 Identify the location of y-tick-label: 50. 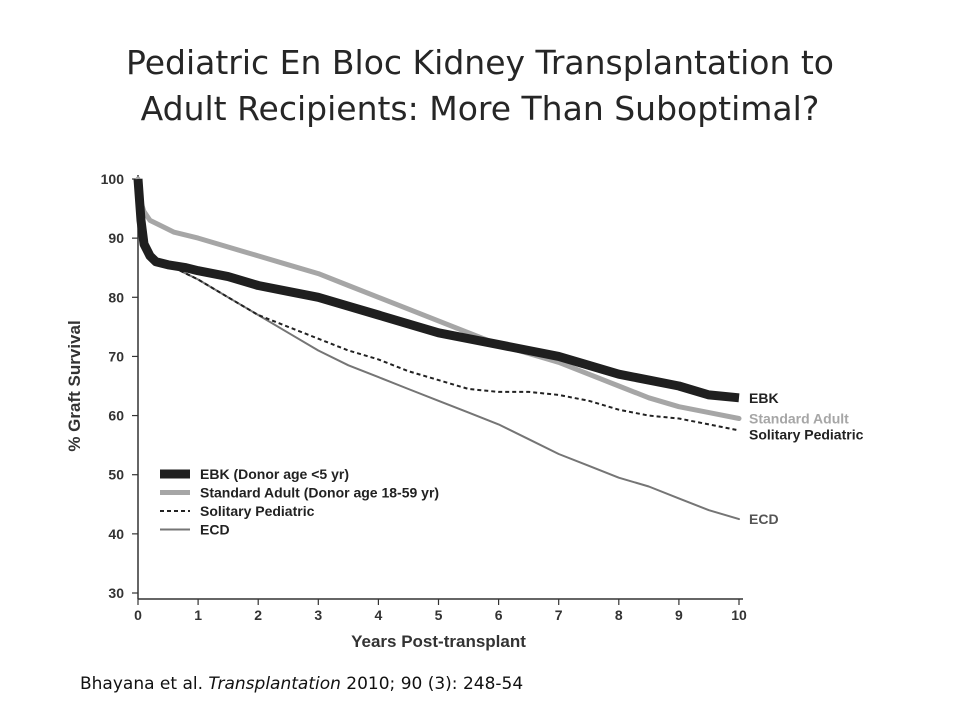
(116, 475).